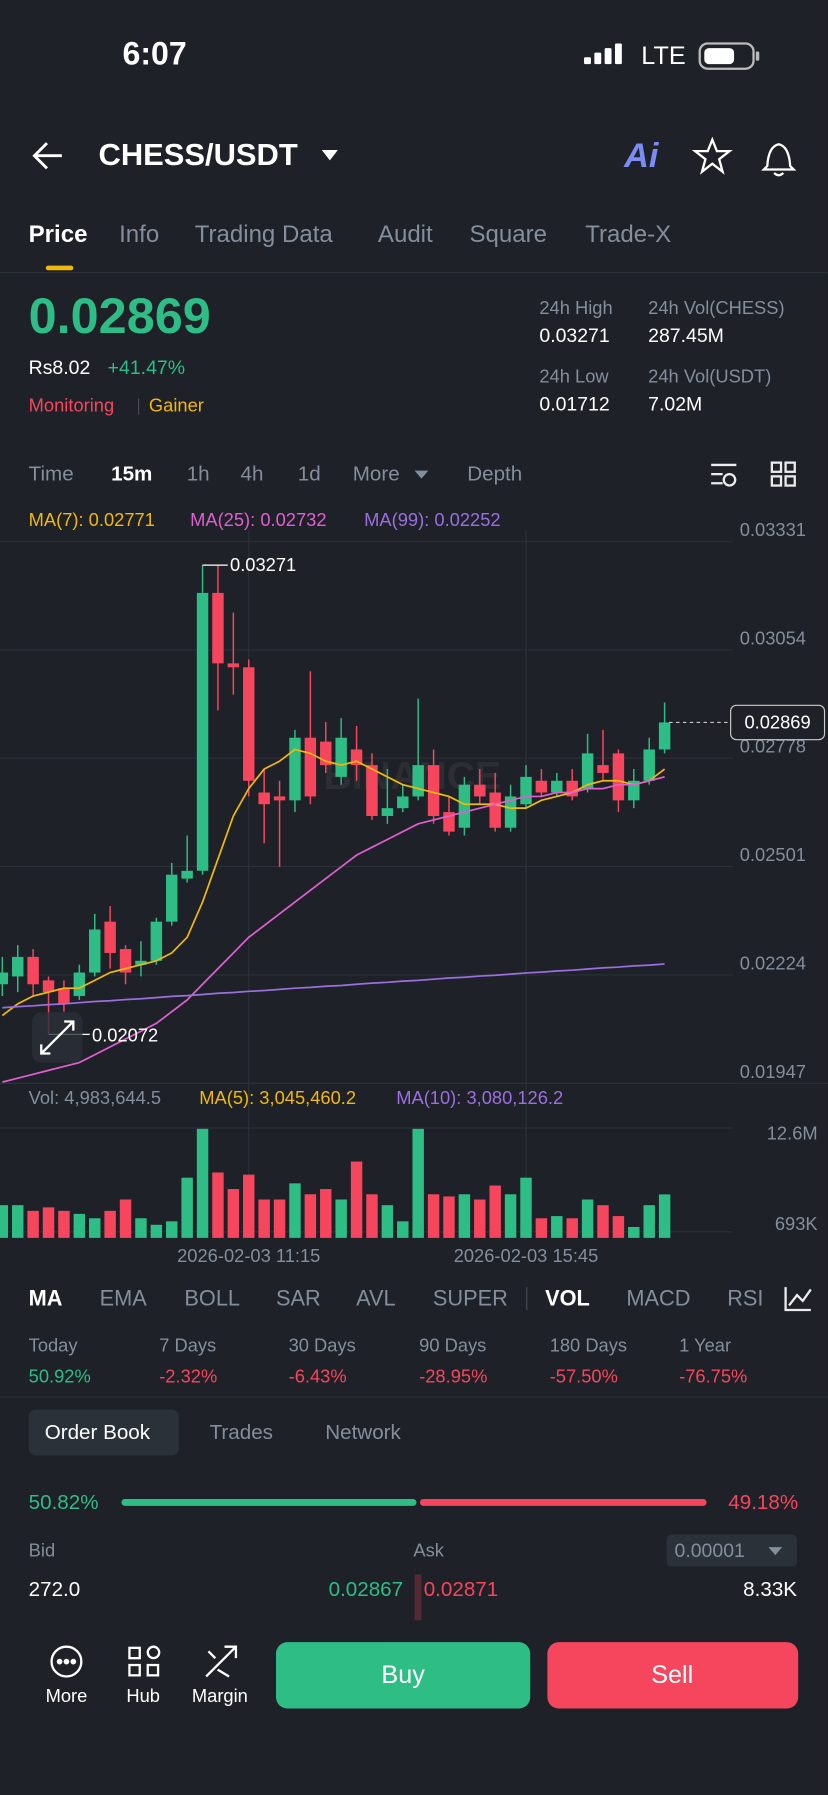 The image size is (828, 1795). Describe the element at coordinates (494, 474) in the screenshot. I see `interval: Depth` at that location.